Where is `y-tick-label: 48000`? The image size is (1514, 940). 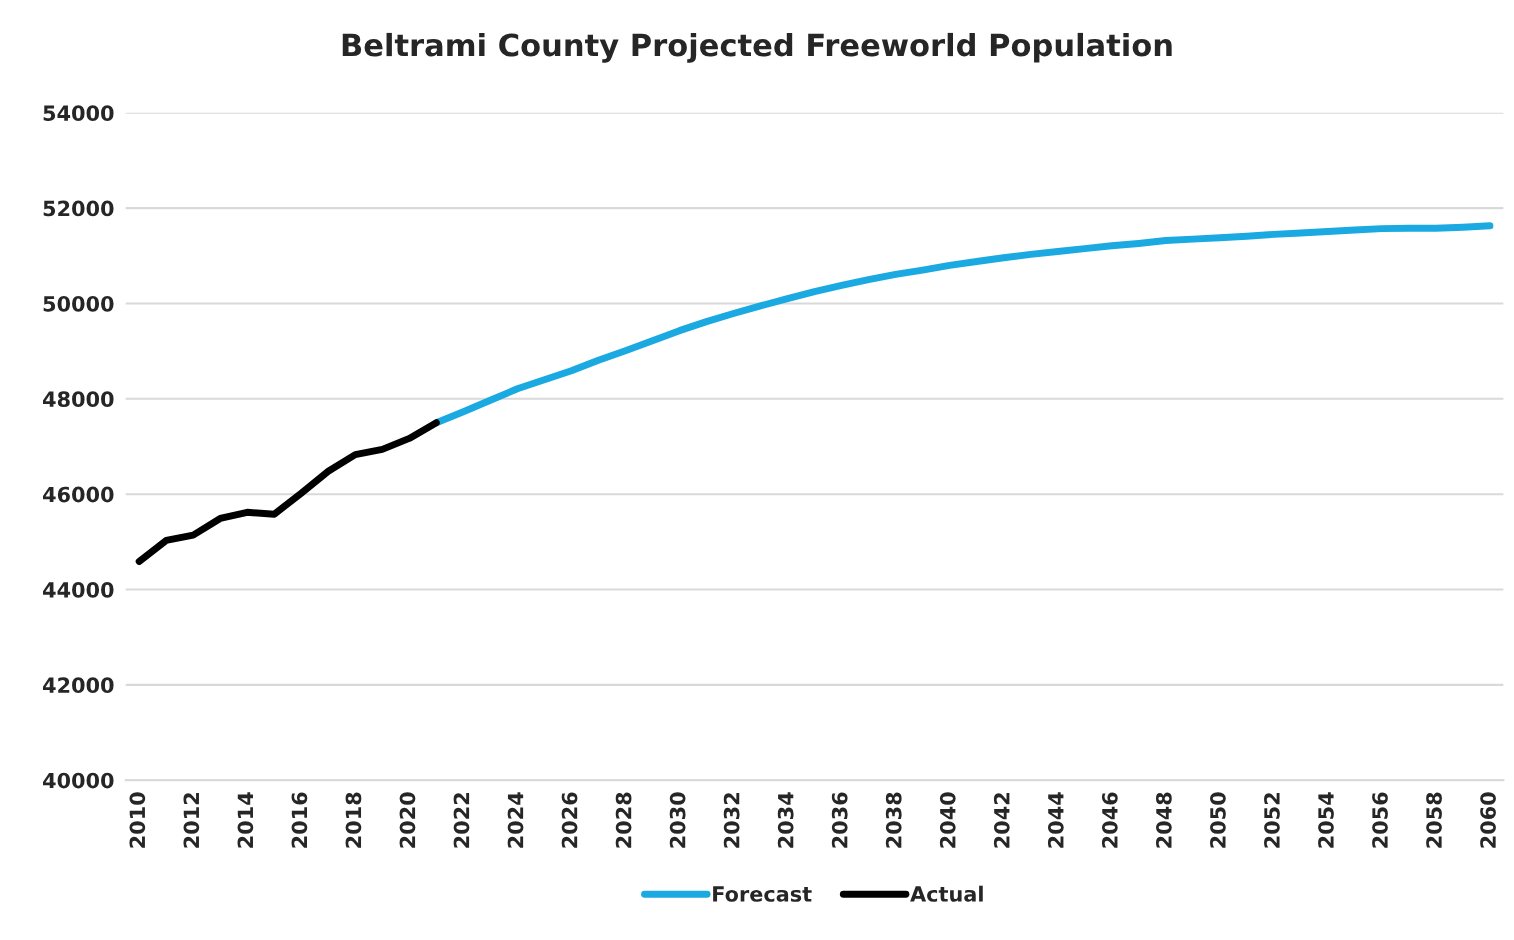
y-tick-label: 48000 is located at coordinates (78, 399).